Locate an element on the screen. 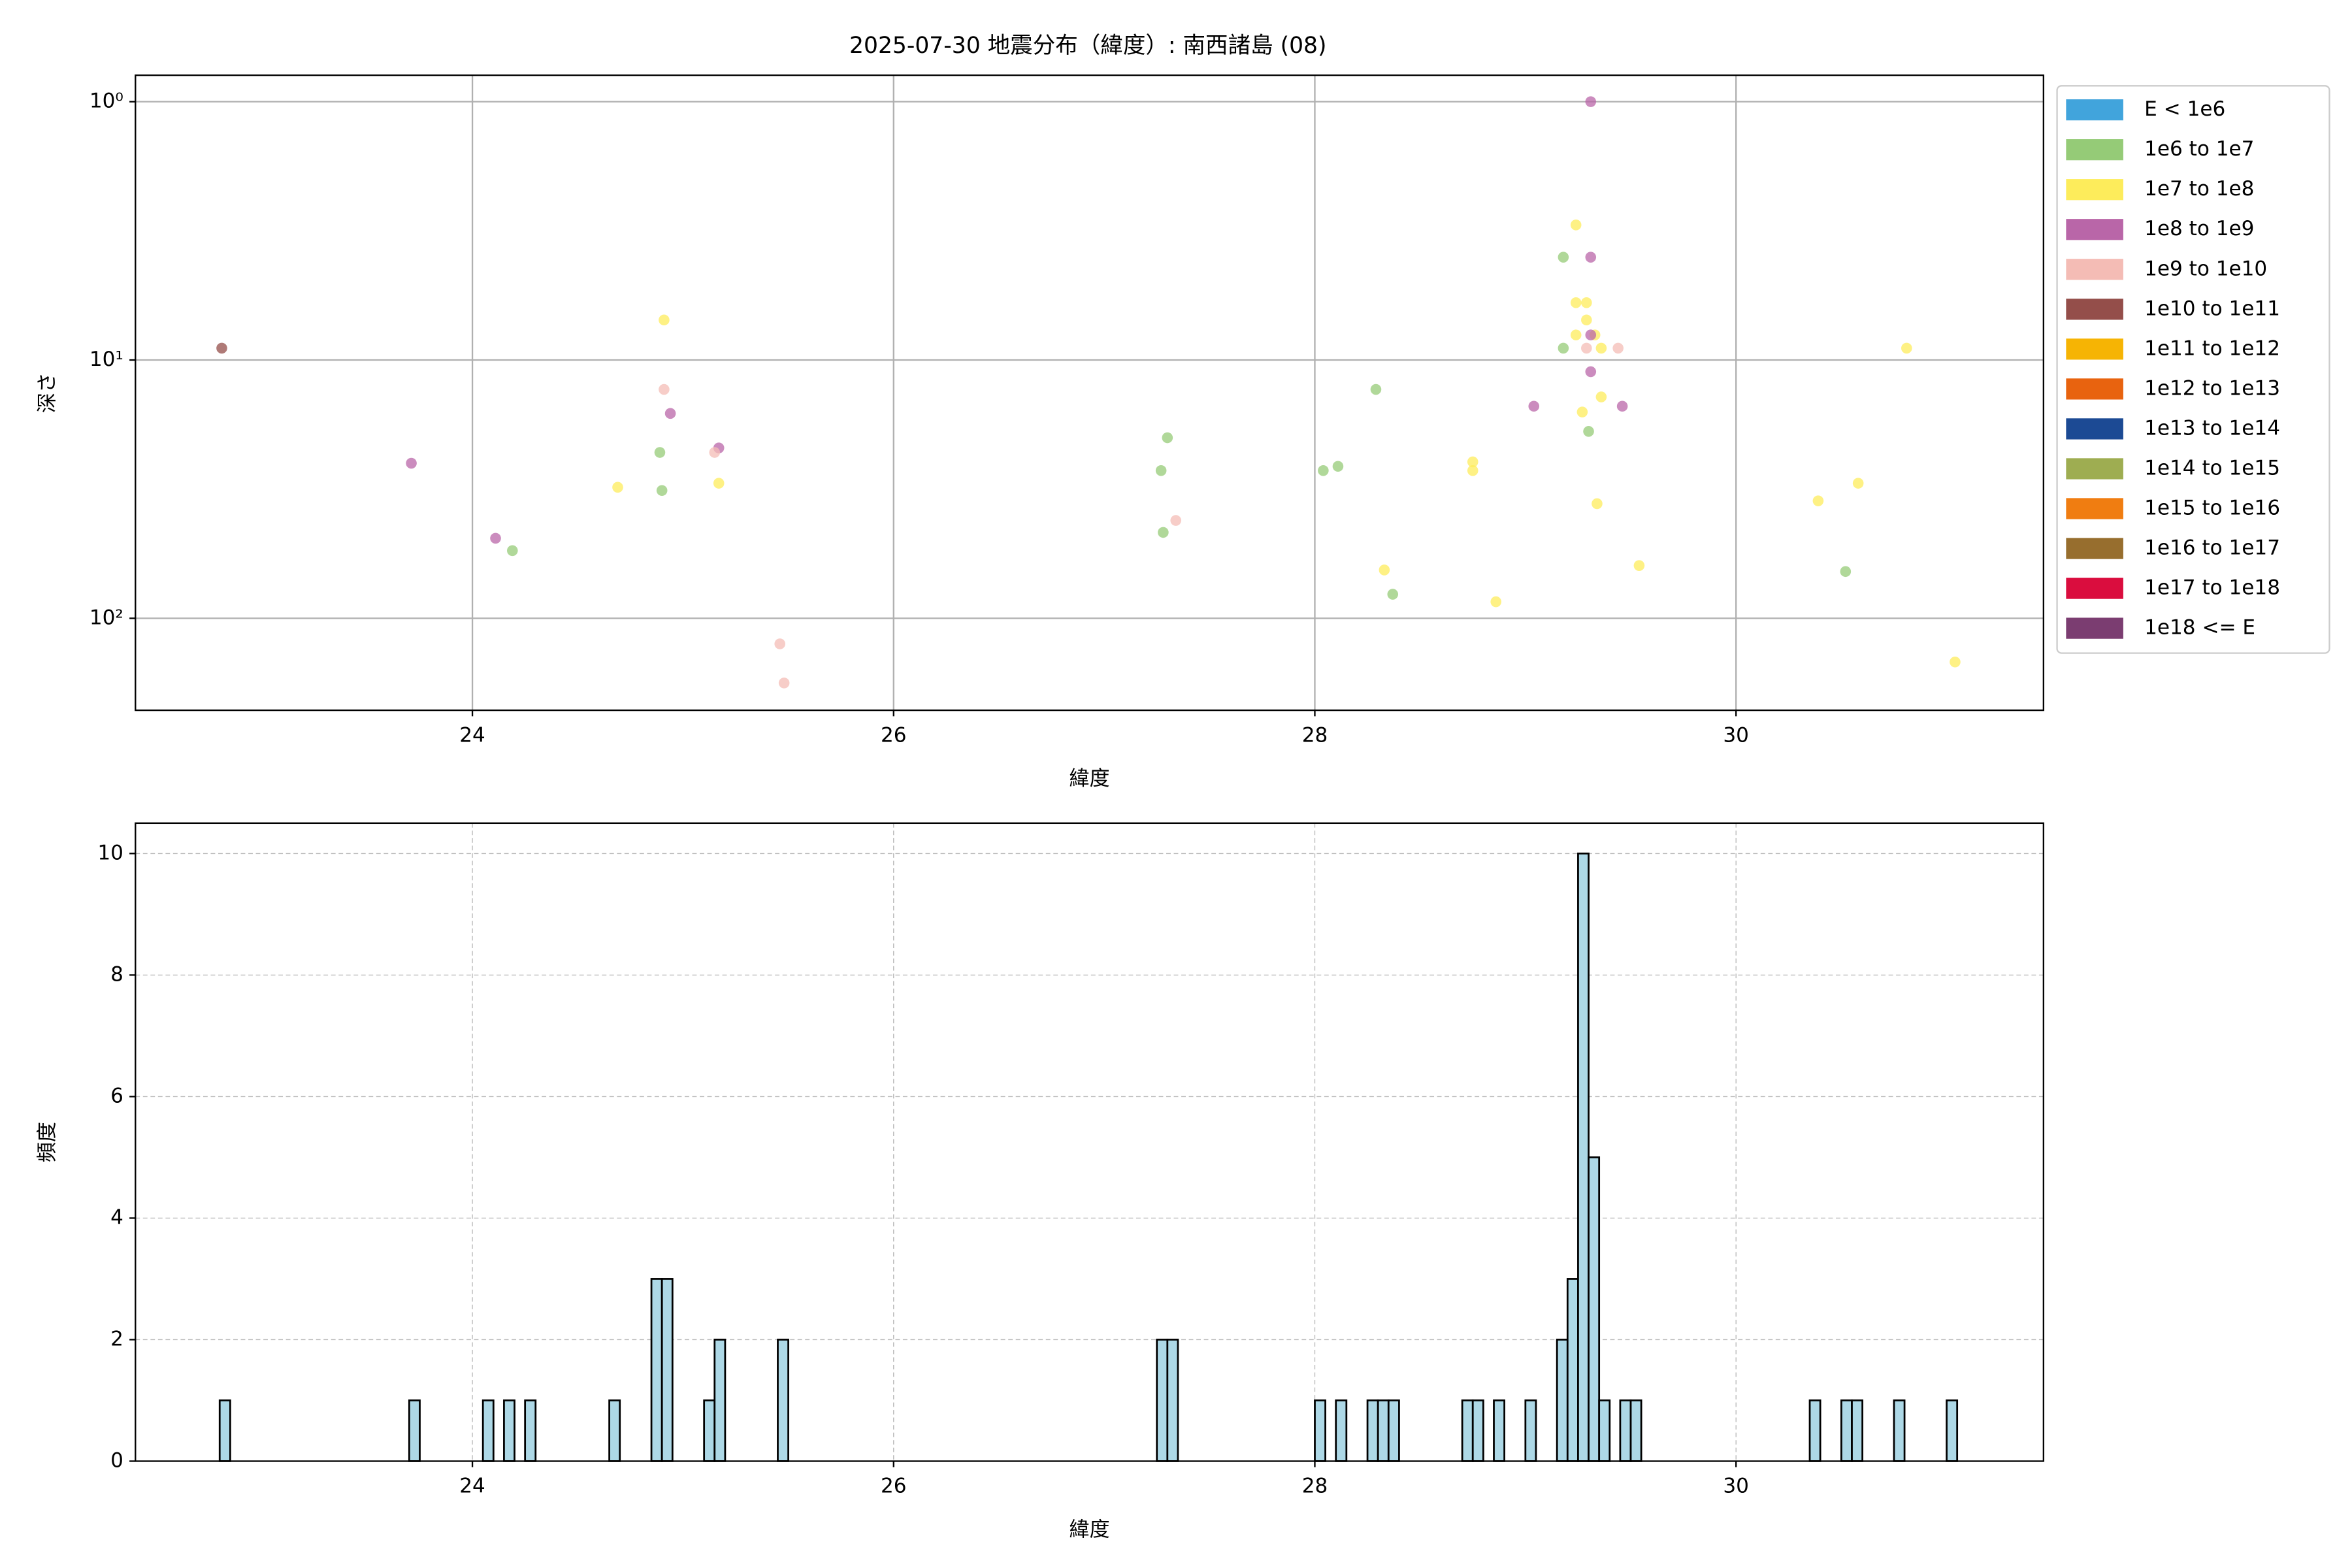 This screenshot has height=1568, width=2352. y-tick-label: 2 is located at coordinates (116, 1338).